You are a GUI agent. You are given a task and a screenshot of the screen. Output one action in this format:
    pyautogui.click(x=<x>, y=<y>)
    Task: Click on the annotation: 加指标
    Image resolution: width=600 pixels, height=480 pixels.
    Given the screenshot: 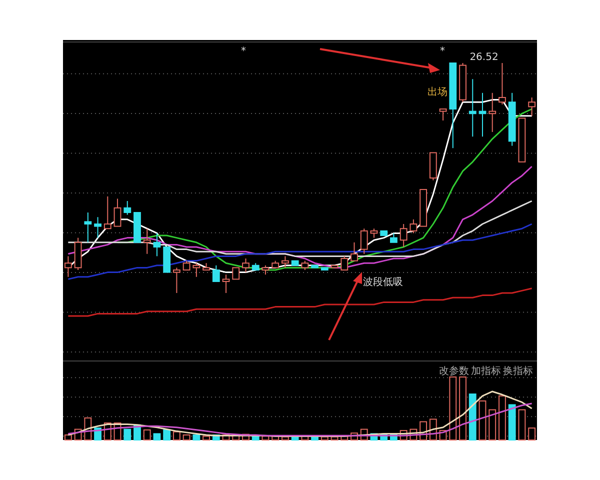 What is the action you would take?
    pyautogui.click(x=486, y=371)
    